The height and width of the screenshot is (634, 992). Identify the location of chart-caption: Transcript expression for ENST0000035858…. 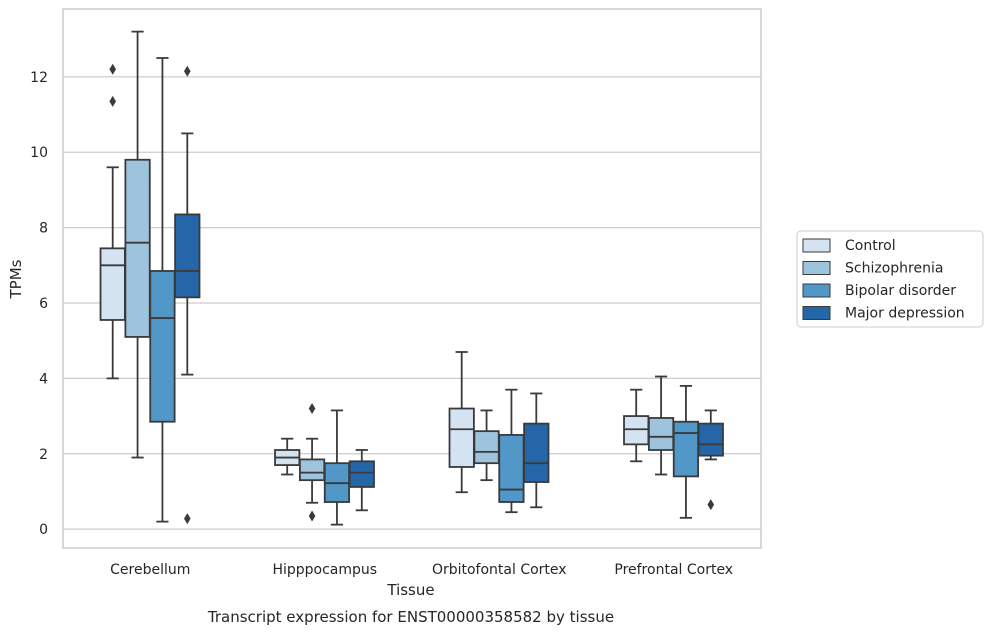
(410, 617).